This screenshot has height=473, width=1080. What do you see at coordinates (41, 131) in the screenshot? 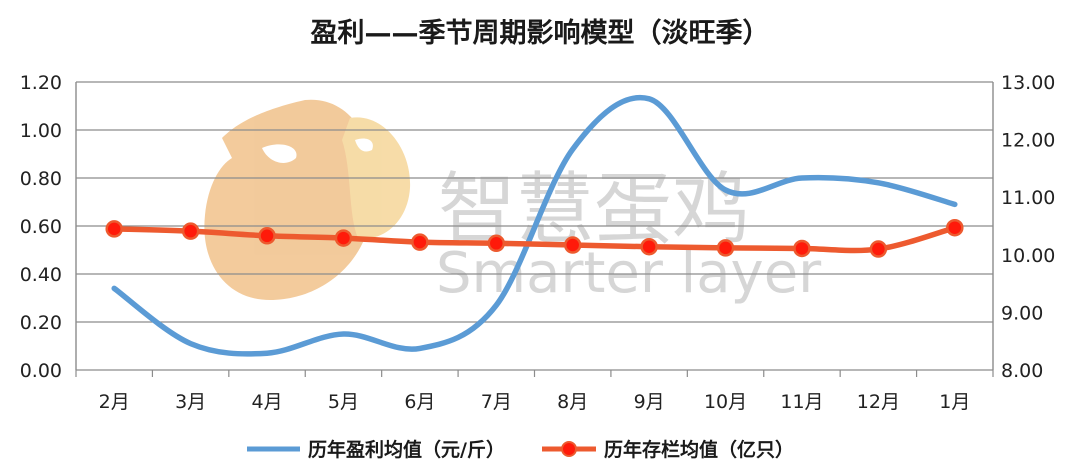
I see `left-tick-label: 1.00` at bounding box center [41, 131].